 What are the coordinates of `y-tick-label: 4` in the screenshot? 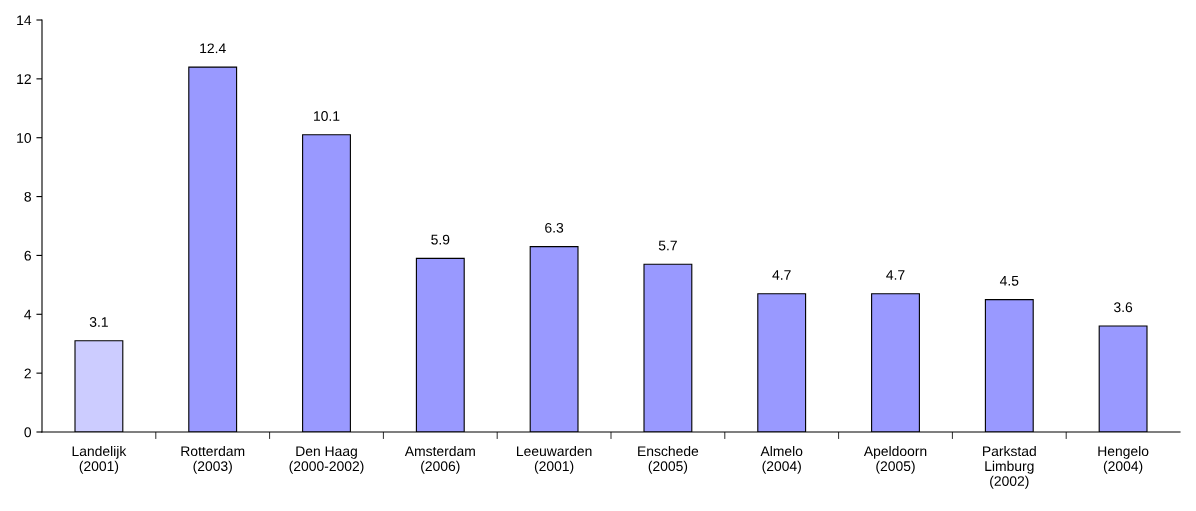 It's located at (28, 314).